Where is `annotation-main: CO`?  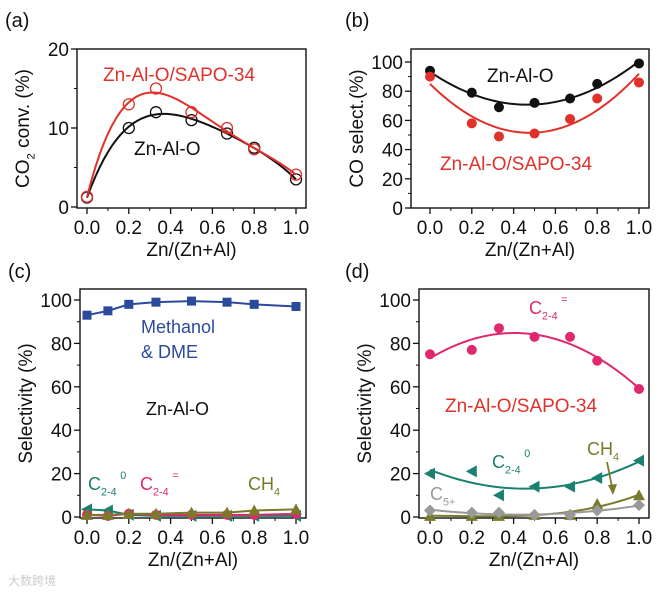
annotation-main: CO is located at coordinates (23, 173).